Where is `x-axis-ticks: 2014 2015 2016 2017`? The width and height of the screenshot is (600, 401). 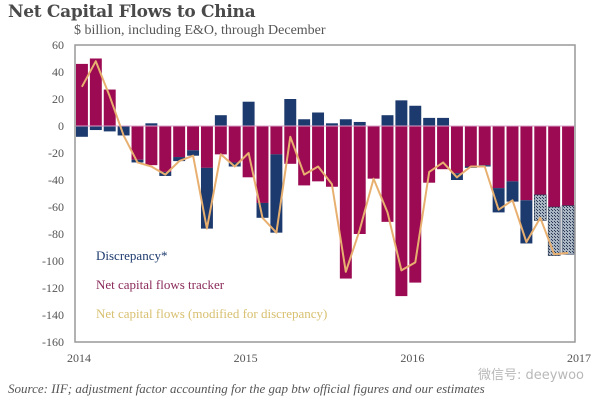
x-axis-ticks: 2014 2015 2016 2017 is located at coordinates (329, 358).